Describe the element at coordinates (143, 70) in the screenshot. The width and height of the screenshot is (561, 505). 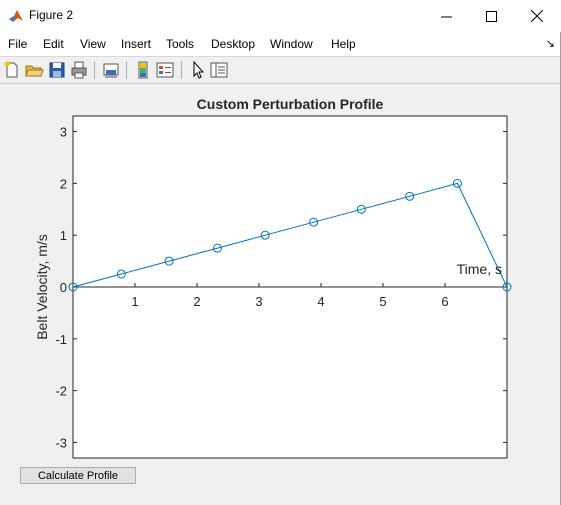
I see `insert-colorbar-icon` at that location.